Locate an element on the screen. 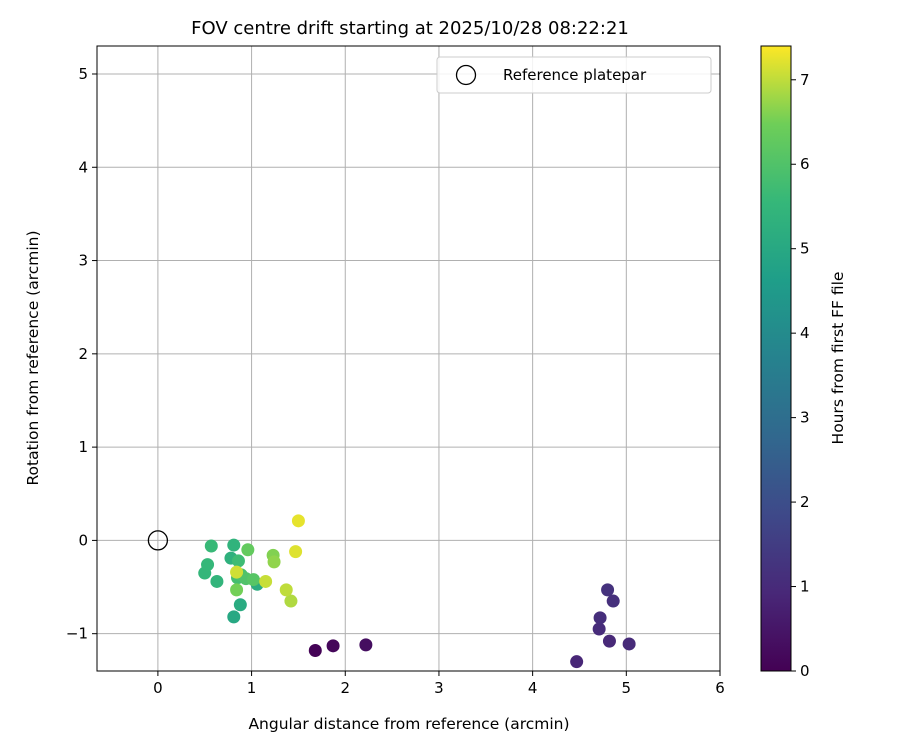  y-tick-label: 0 is located at coordinates (83, 540).